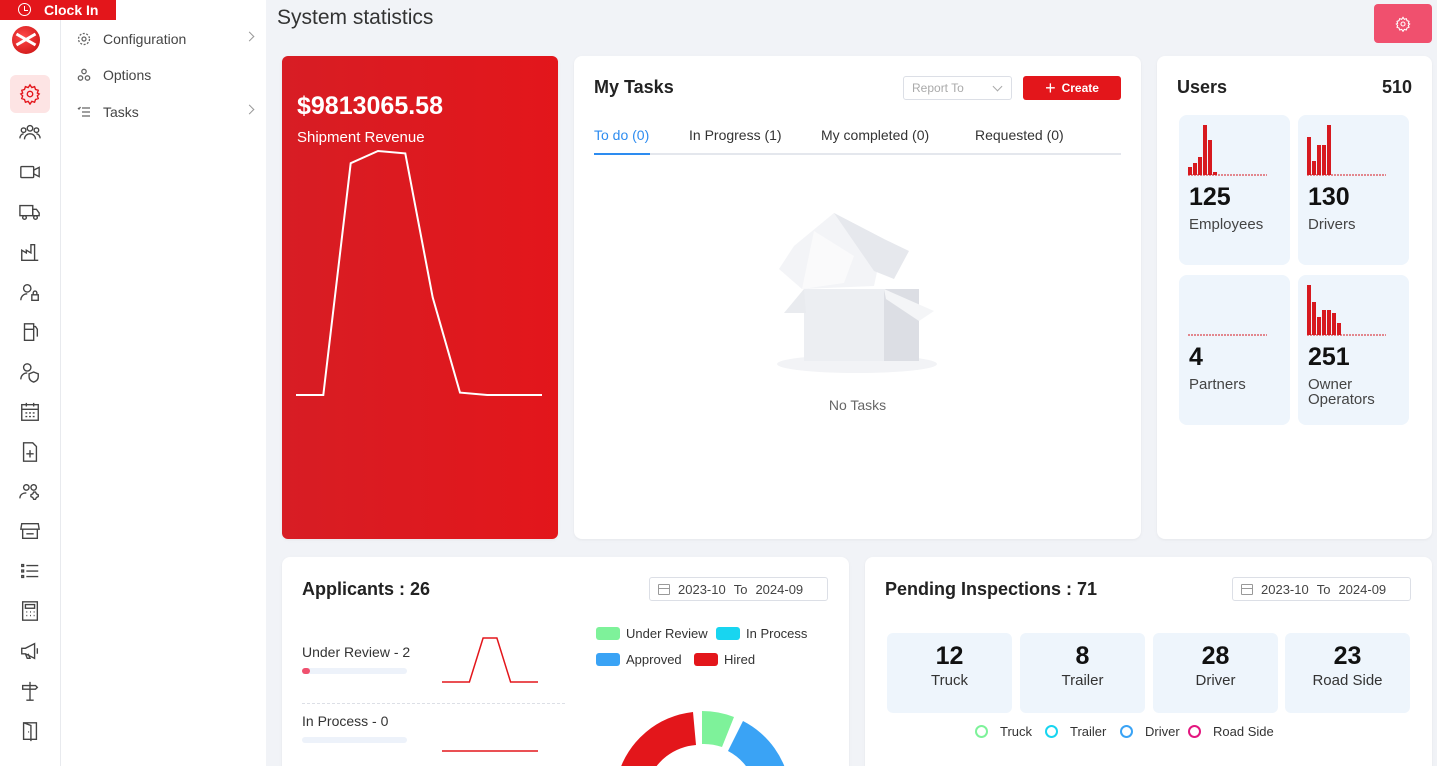  I want to click on legend-approved: Approved, so click(639, 659).